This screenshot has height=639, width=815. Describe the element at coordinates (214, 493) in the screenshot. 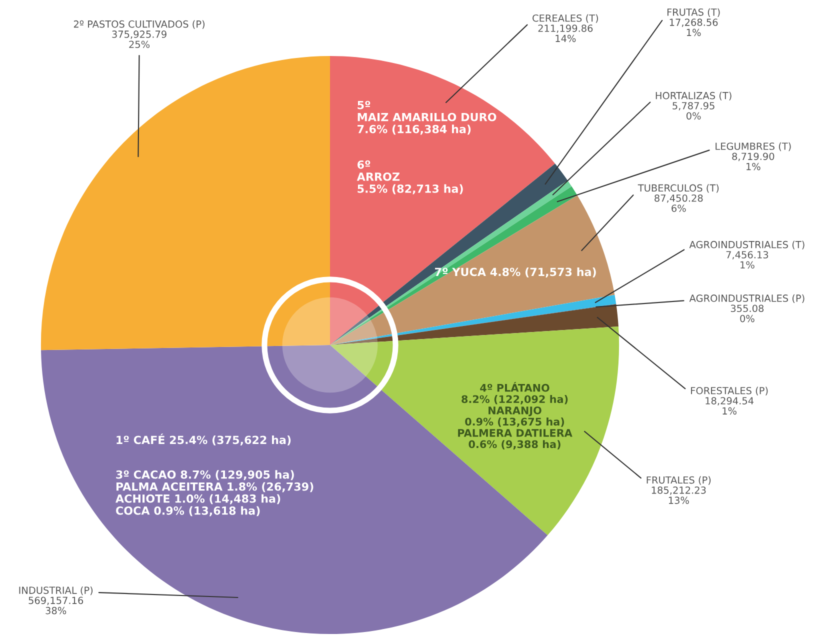

I see `text: 3º CACAO 8.7% (129,905 ha) PALMA ACEITERA 1.8% (26,739) ACHIOTE 1.0% (14,483 ha) COCA 0.9% (13,618 ha)` at that location.